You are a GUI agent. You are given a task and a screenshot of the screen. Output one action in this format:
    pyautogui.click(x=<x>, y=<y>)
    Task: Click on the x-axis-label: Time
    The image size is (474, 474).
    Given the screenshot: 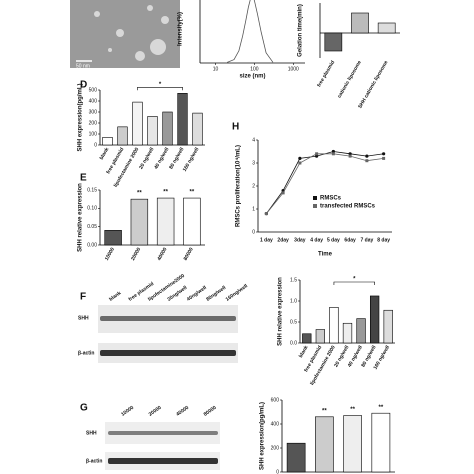 What is the action you would take?
    pyautogui.click(x=325, y=255)
    